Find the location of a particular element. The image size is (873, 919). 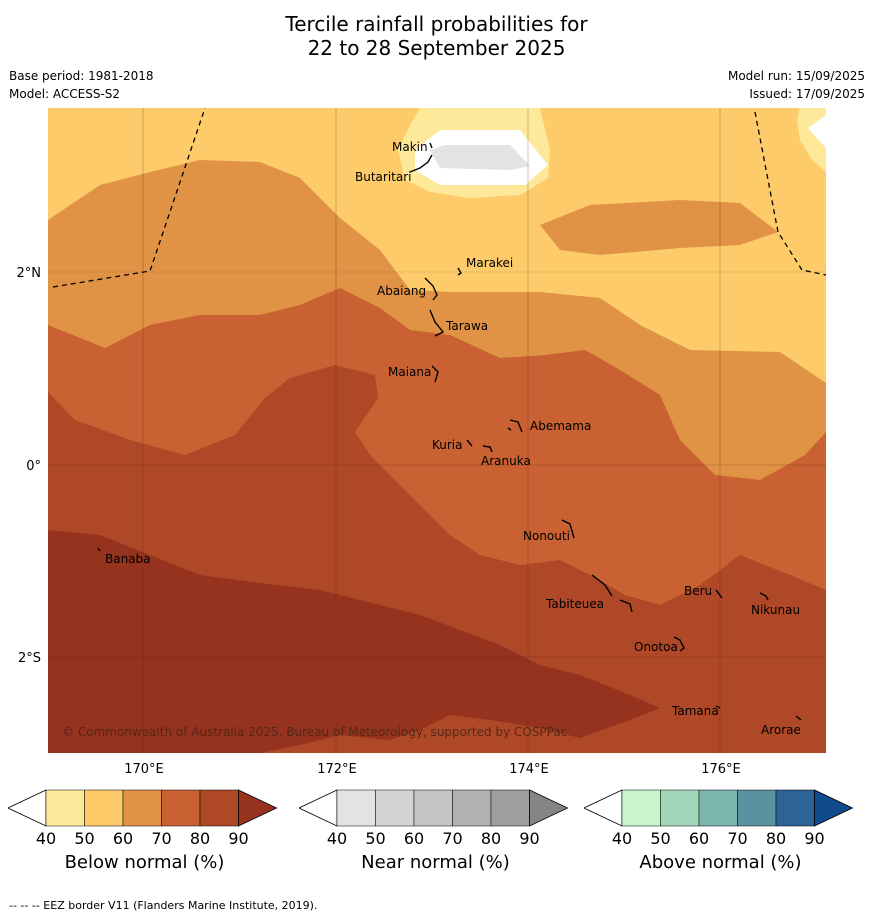

island-nonouti is located at coordinates (568, 529).